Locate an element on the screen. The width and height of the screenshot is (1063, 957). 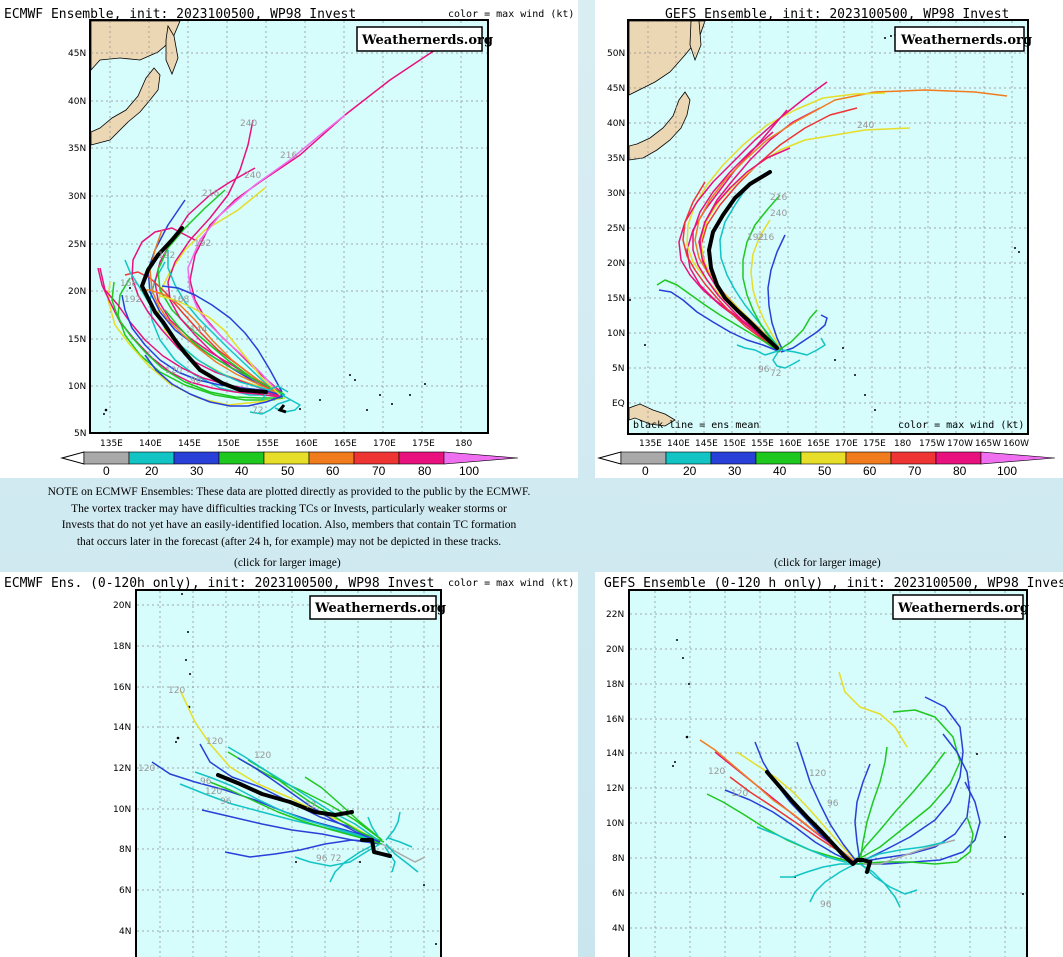
ensemble-member-tracks is located at coordinates (288, 786).